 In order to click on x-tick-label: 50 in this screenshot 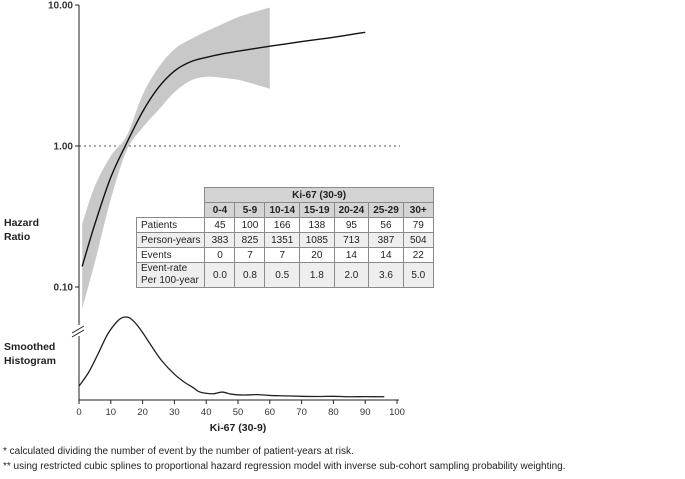, I will do `click(238, 412)`.